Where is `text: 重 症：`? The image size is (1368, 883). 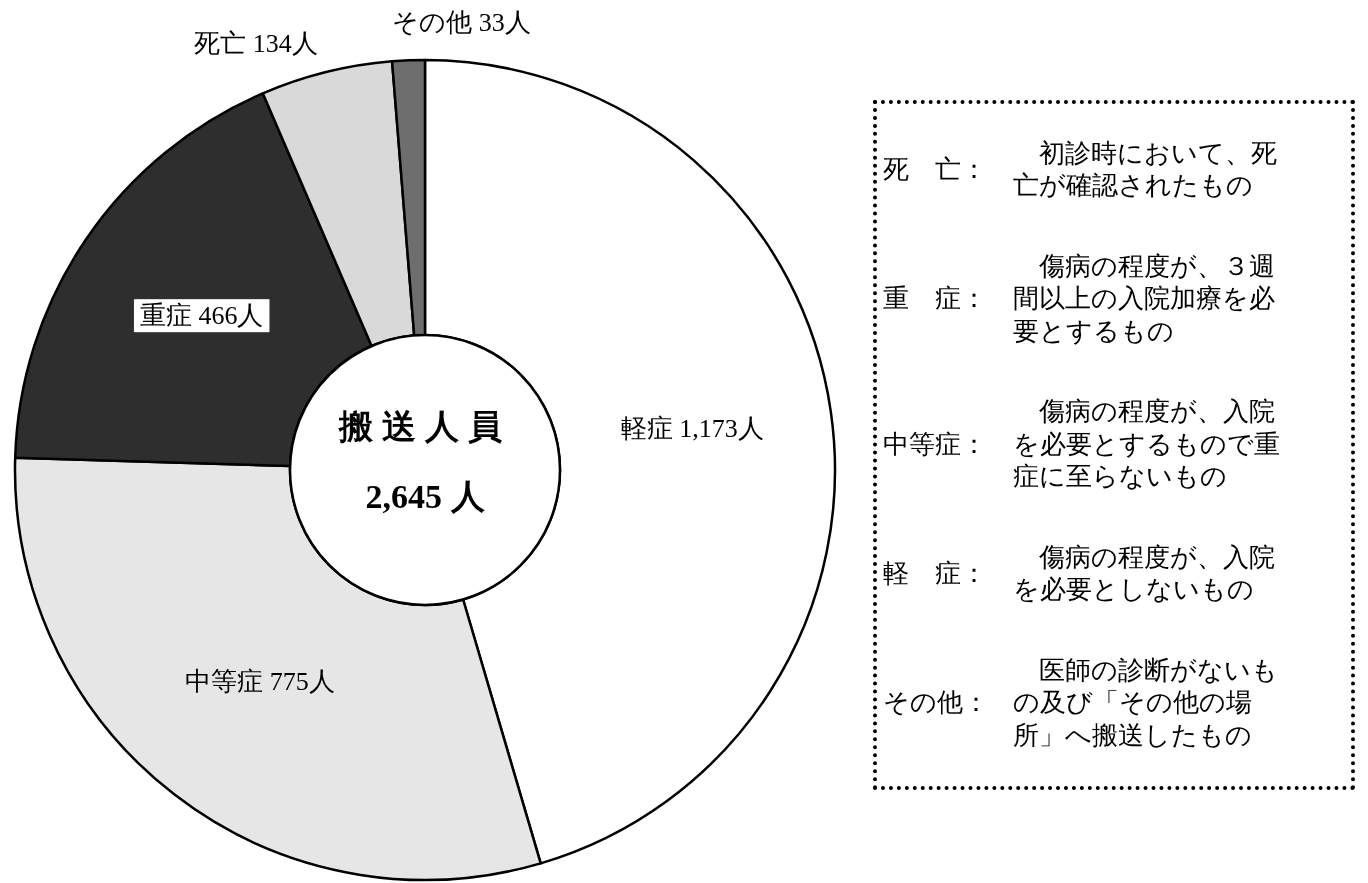 text: 重 症： is located at coordinates (935, 299).